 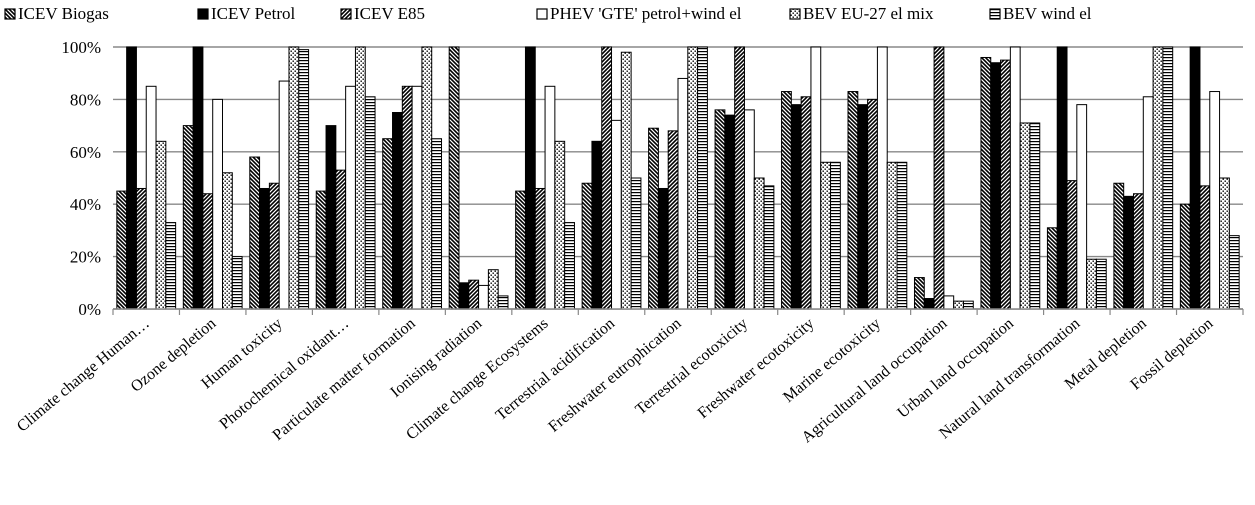 What do you see at coordinates (63, 13) in the screenshot?
I see `legend-label-icev-biogas: ICEV Biogas` at bounding box center [63, 13].